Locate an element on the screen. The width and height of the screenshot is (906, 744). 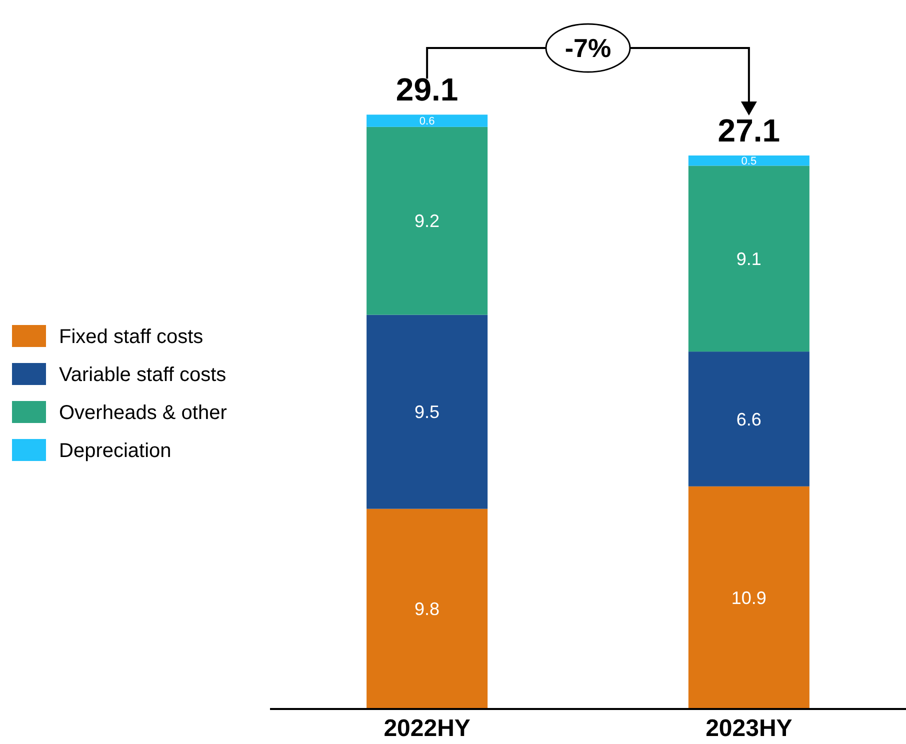
data-label: 9.2 is located at coordinates (427, 221).